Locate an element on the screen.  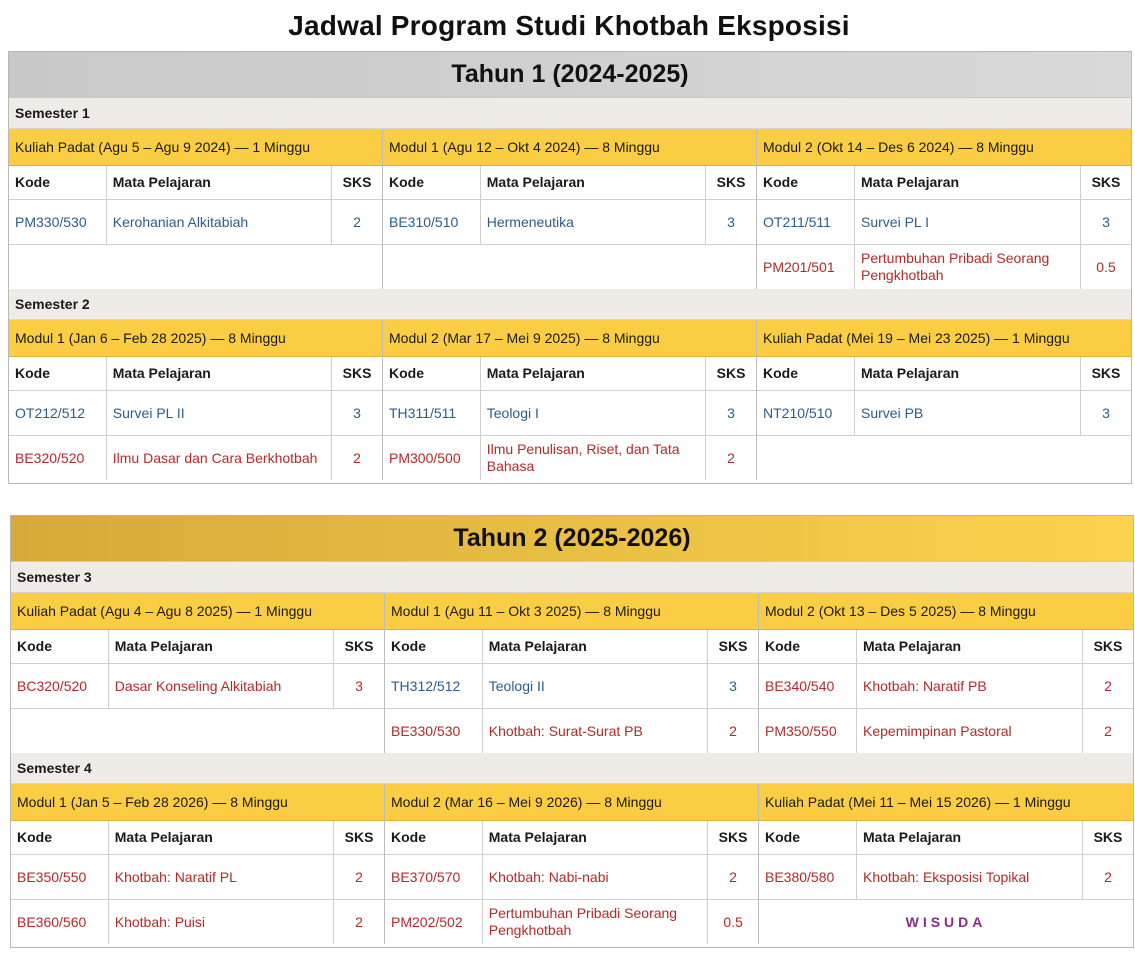
course-name: Khotbah: Eksposisi Topikal is located at coordinates (970, 877).